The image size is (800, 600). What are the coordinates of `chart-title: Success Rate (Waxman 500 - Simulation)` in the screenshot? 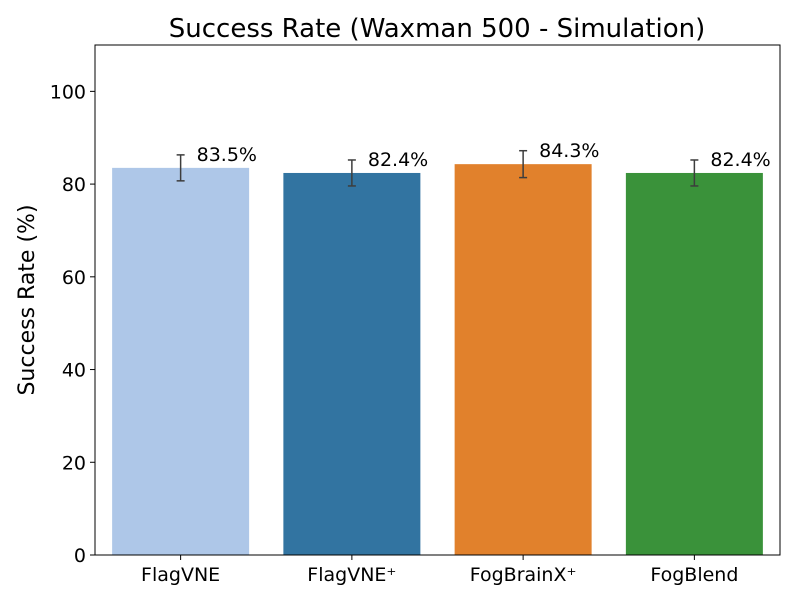 It's located at (437, 29).